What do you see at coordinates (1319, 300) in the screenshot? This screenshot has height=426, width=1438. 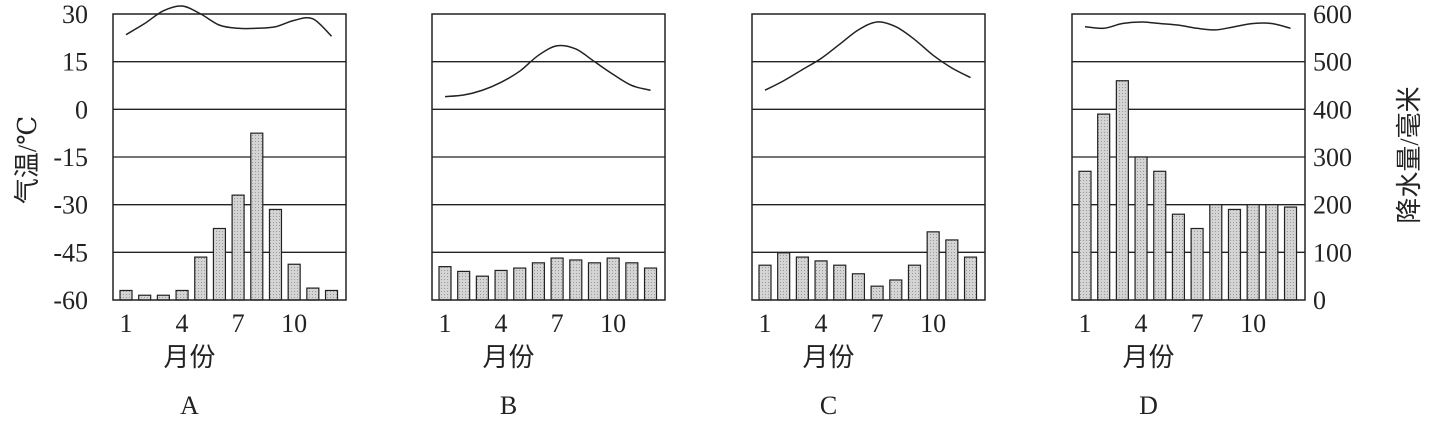 I see `precipitation-tick-label: 0` at bounding box center [1319, 300].